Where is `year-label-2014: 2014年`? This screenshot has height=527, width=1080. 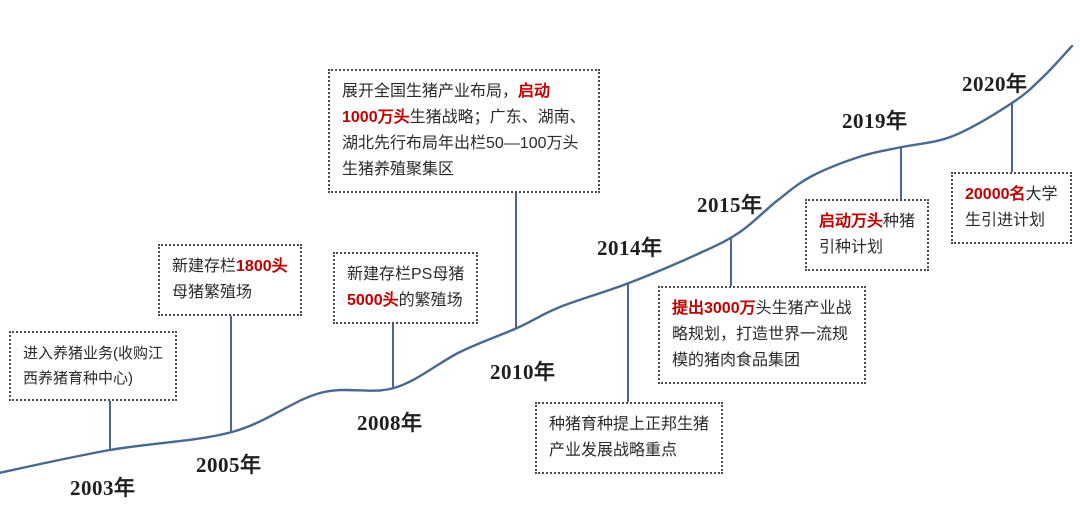 year-label-2014: 2014年 is located at coordinates (630, 248).